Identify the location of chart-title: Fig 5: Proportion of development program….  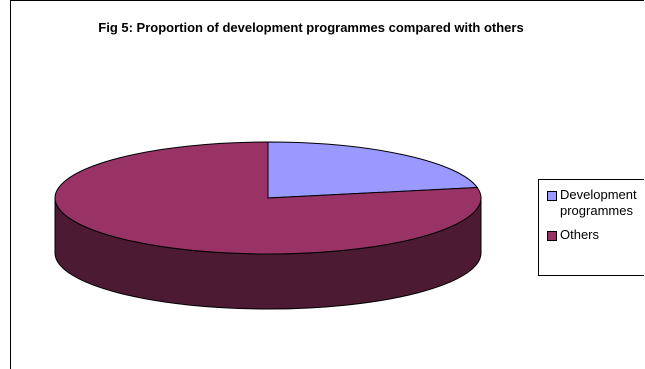
(311, 27).